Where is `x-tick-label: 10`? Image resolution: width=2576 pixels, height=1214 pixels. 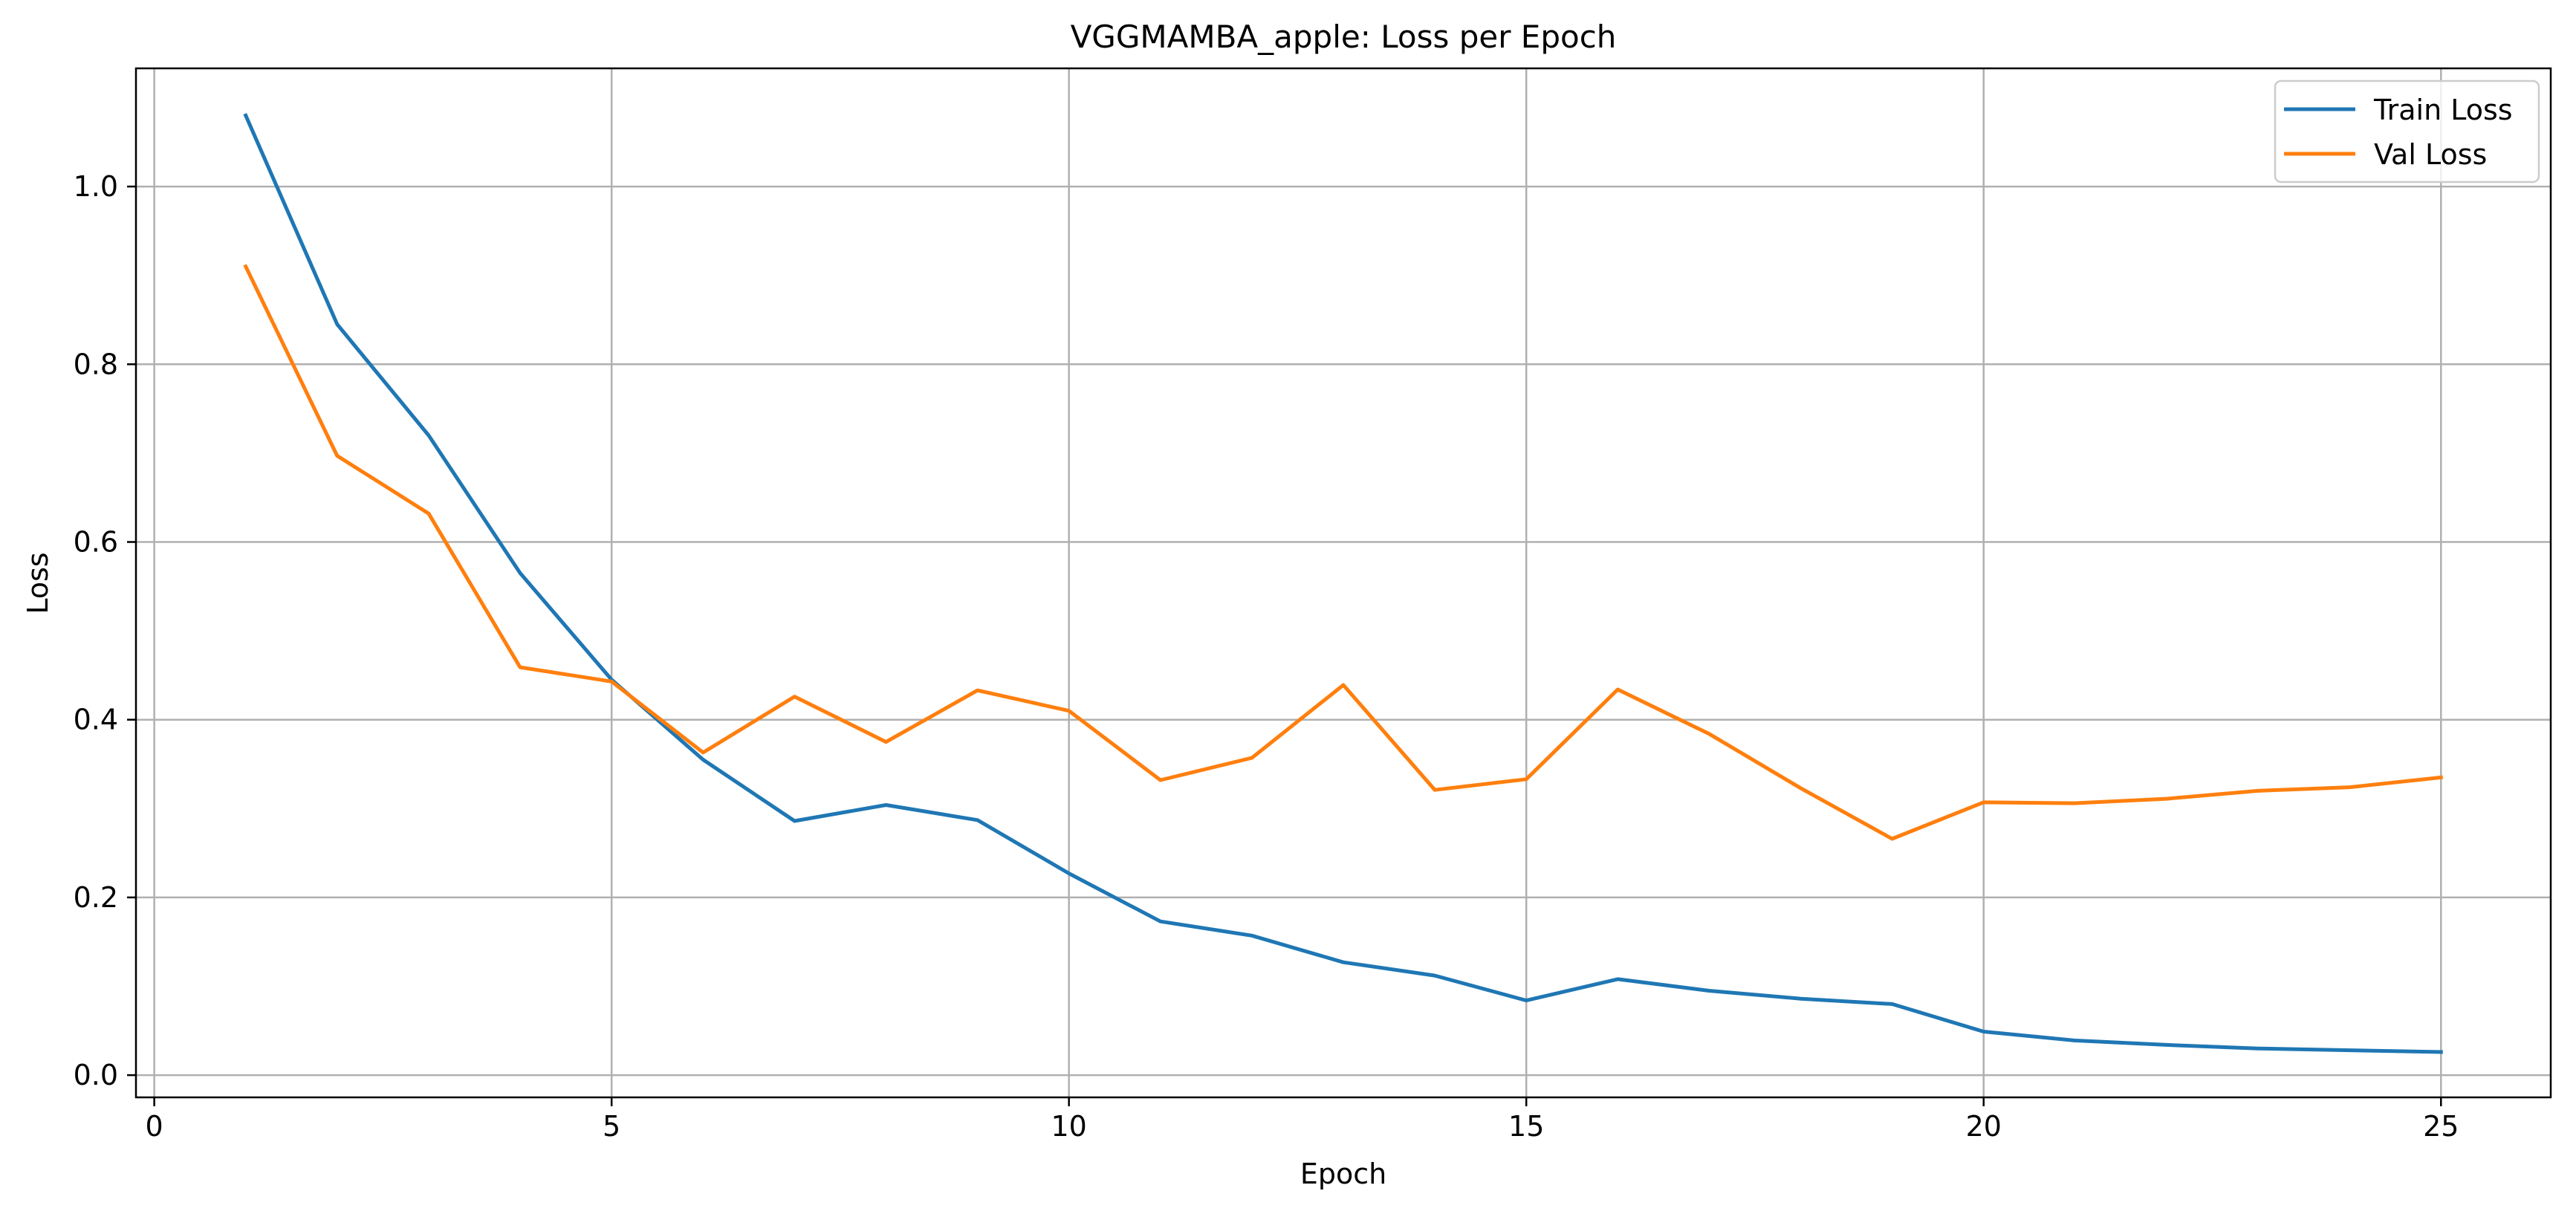 x-tick-label: 10 is located at coordinates (1069, 1126).